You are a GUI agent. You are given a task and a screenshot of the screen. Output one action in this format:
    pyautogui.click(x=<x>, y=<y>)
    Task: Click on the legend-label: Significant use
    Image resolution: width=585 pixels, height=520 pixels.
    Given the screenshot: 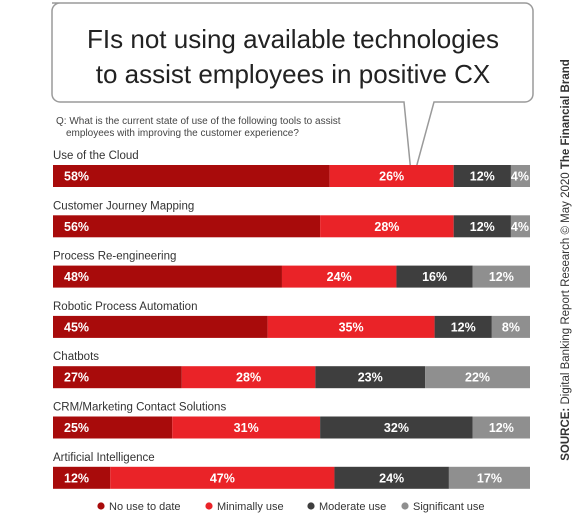 What is the action you would take?
    pyautogui.click(x=449, y=507)
    